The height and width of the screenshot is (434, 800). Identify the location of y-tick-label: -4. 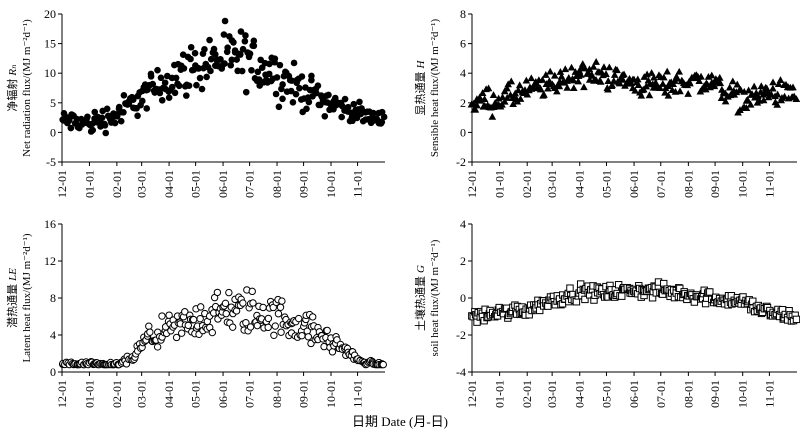
(461, 372).